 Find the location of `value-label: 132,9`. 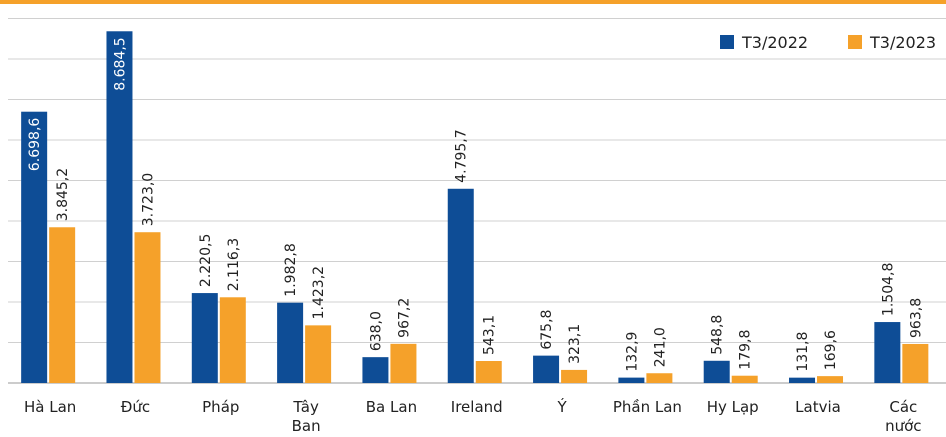

value-label: 132,9 is located at coordinates (632, 352).